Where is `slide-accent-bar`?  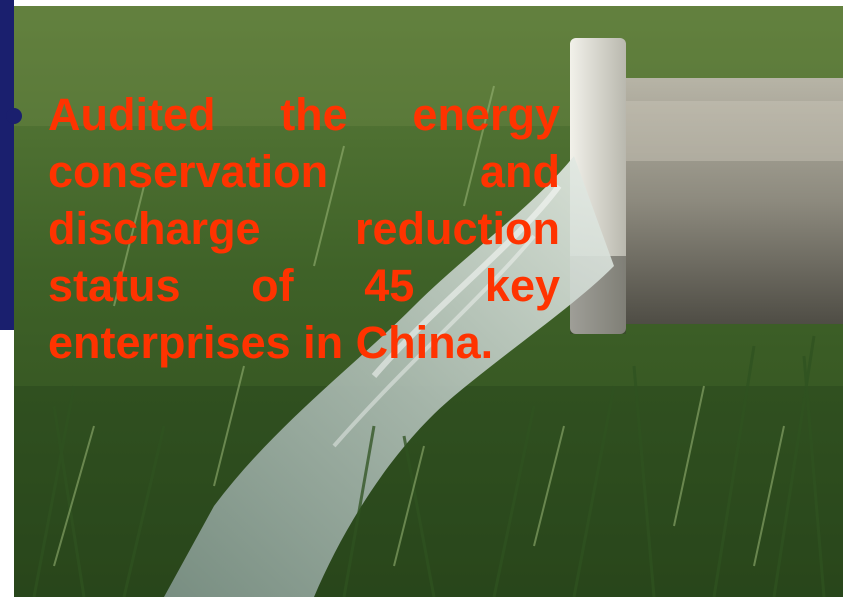
slide-accent-bar is located at coordinates (7, 165).